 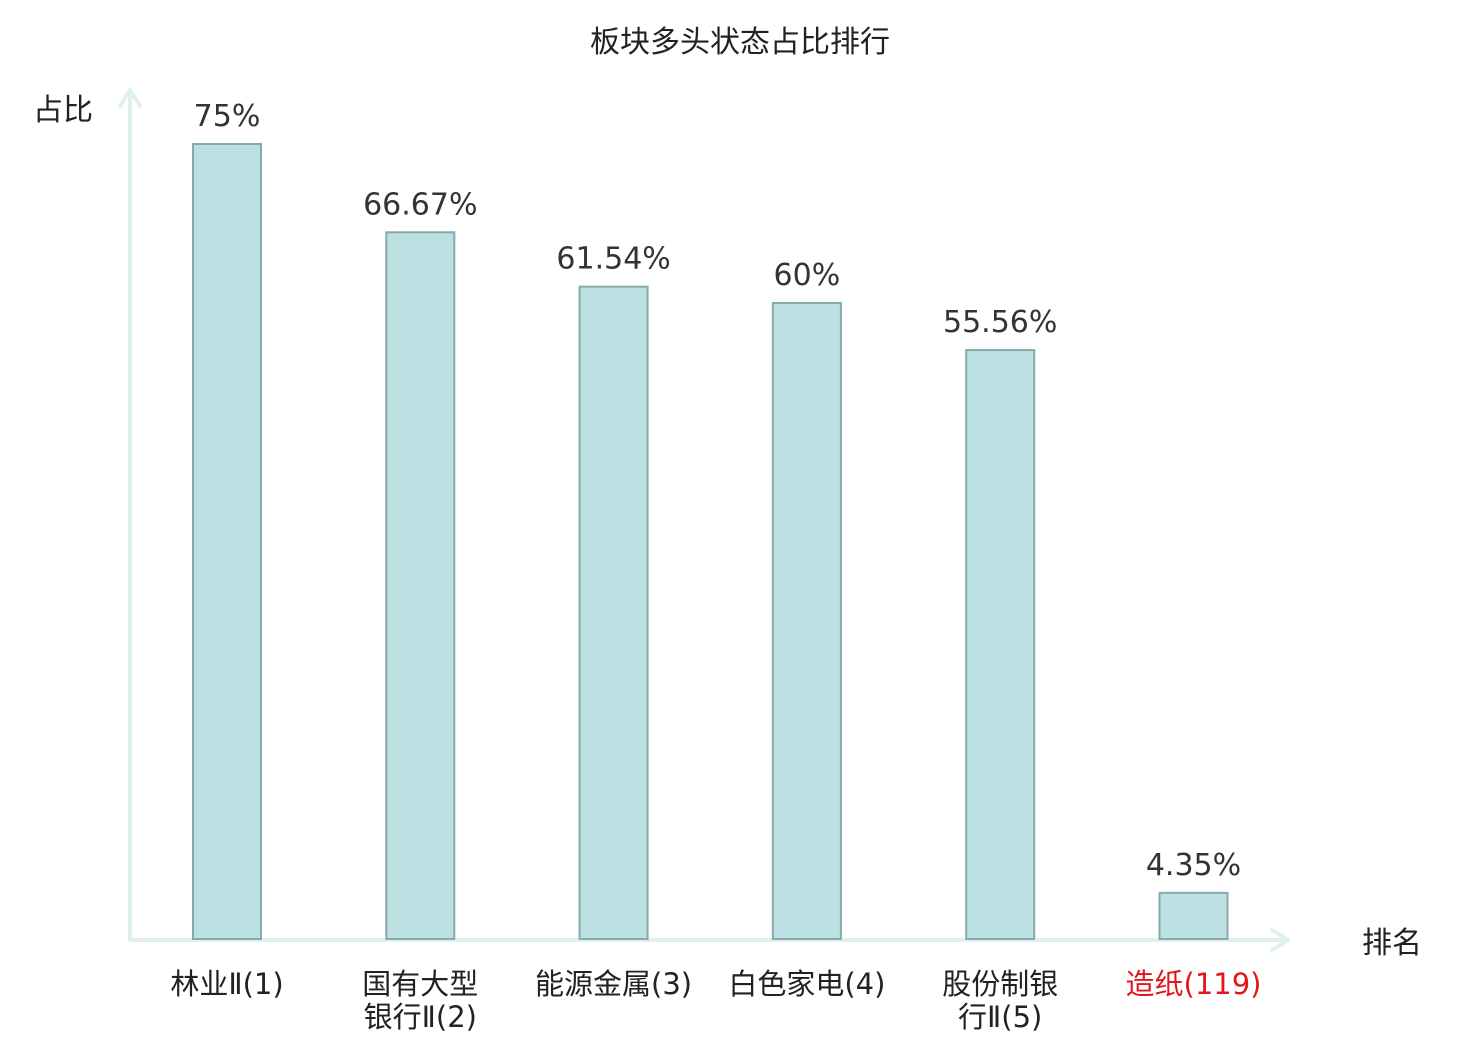 I want to click on category-label-6: 造纸(119), so click(x=1194, y=984).